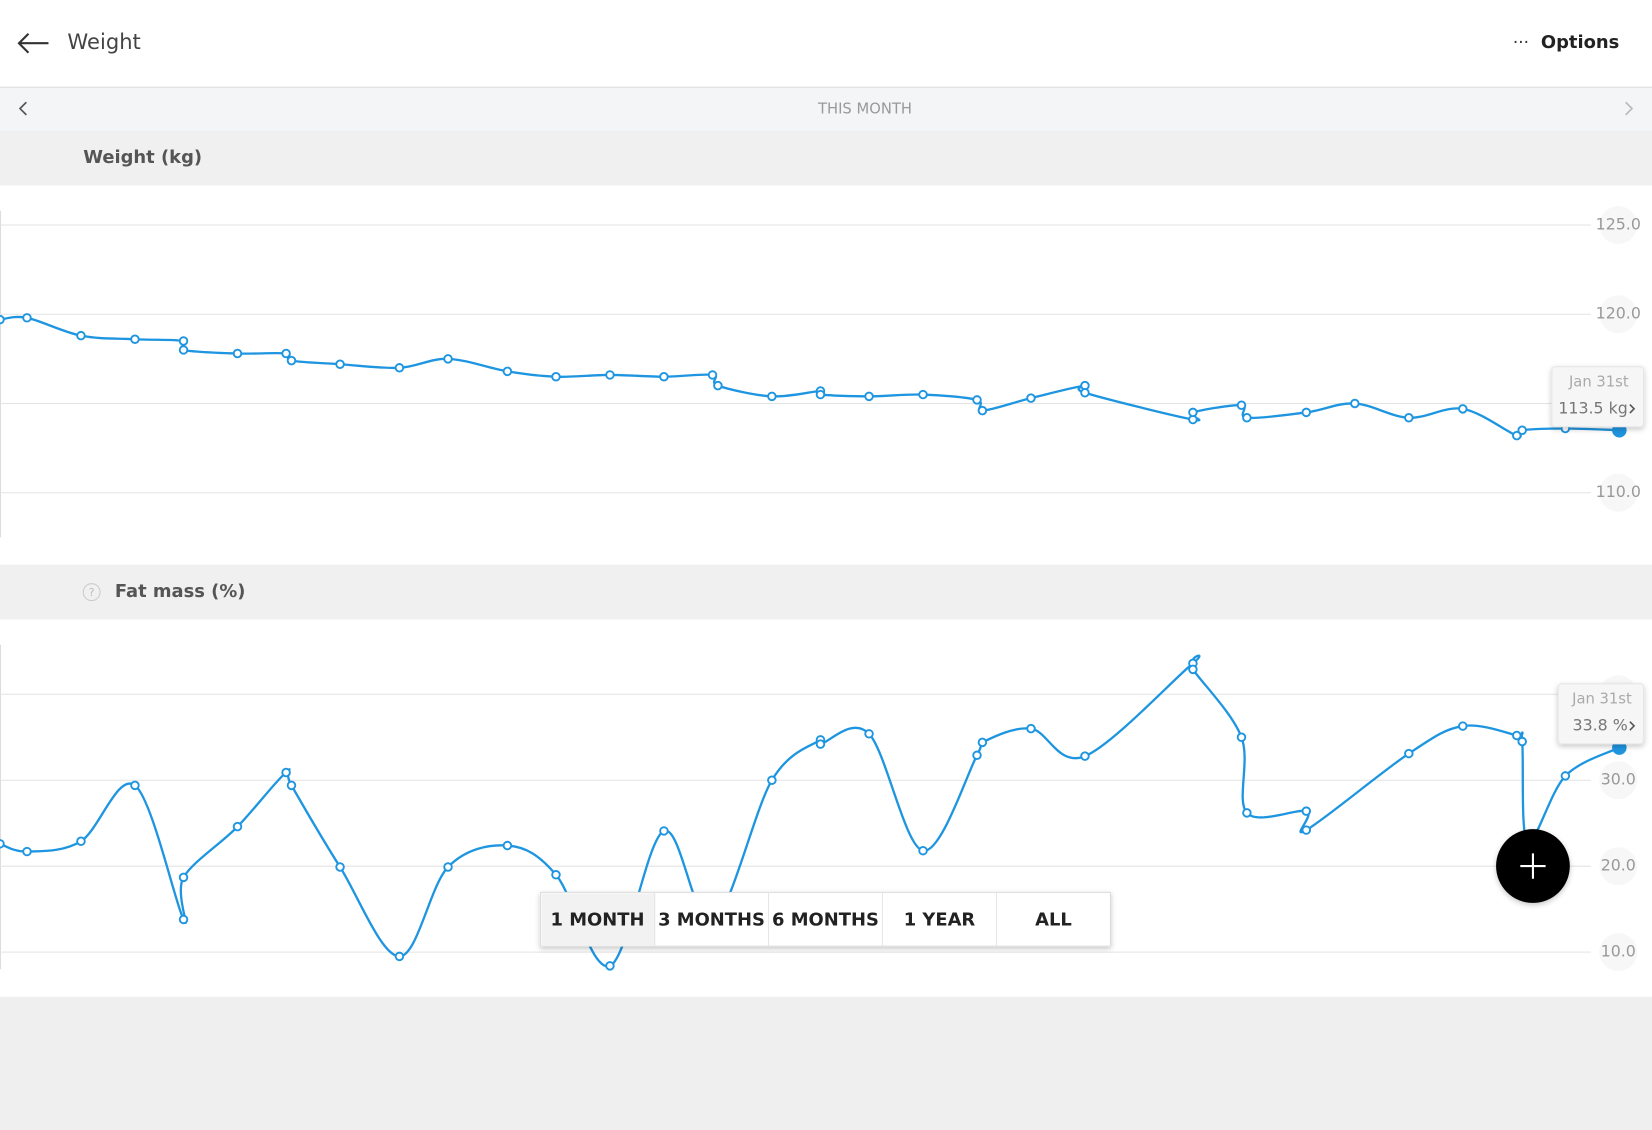 This screenshot has height=1130, width=1652. I want to click on y-tick-label: 110.0, so click(1618, 491).